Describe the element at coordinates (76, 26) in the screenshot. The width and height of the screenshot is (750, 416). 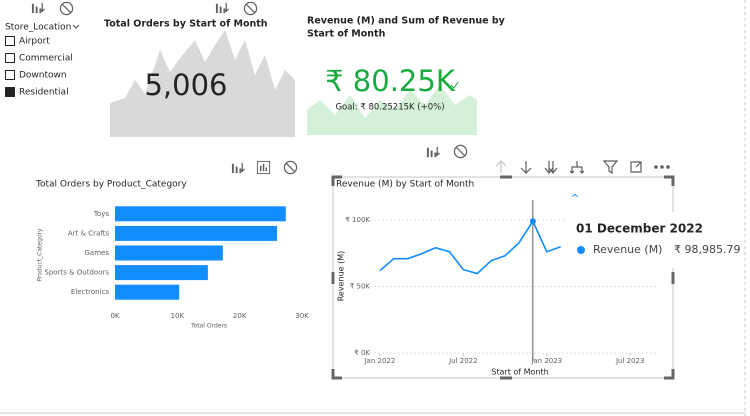
I see `slicer-chevron` at that location.